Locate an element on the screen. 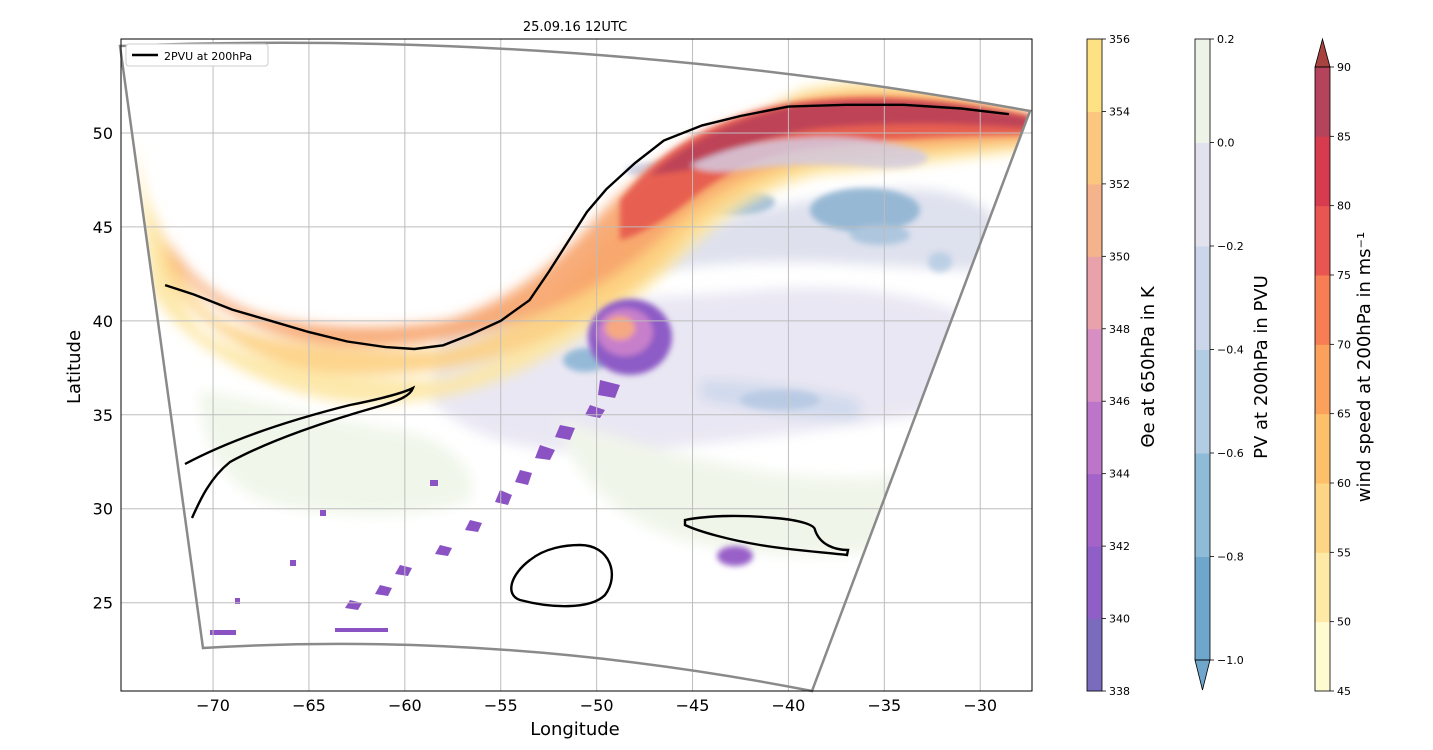 The image size is (1433, 750). colorbar-2-tick-label-2: 55 is located at coordinates (1344, 552).